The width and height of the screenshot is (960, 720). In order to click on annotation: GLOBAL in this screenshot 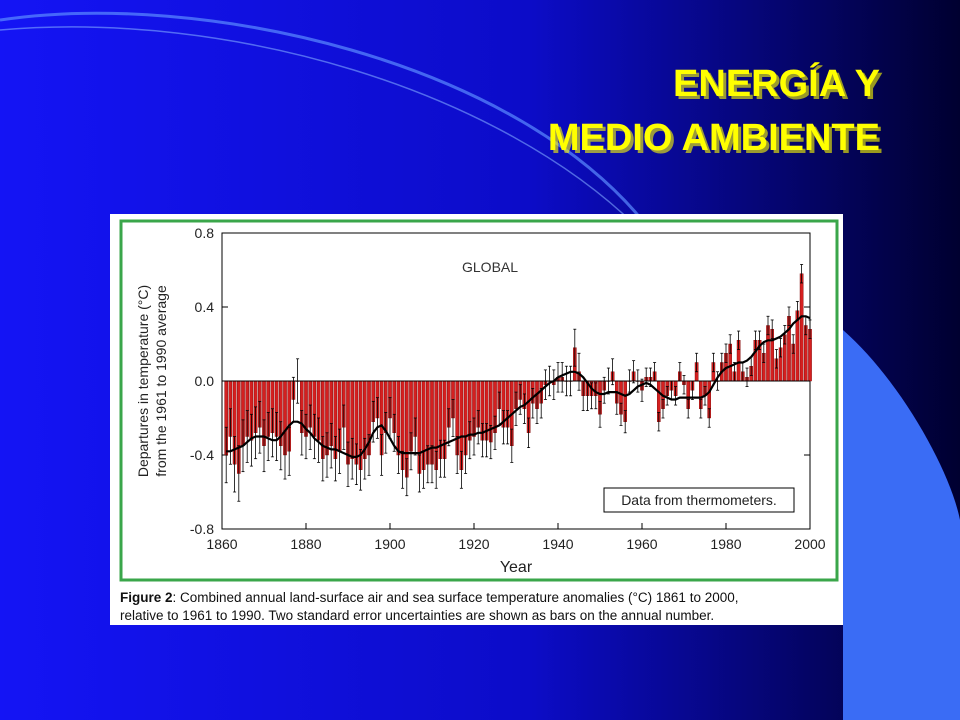, I will do `click(490, 267)`.